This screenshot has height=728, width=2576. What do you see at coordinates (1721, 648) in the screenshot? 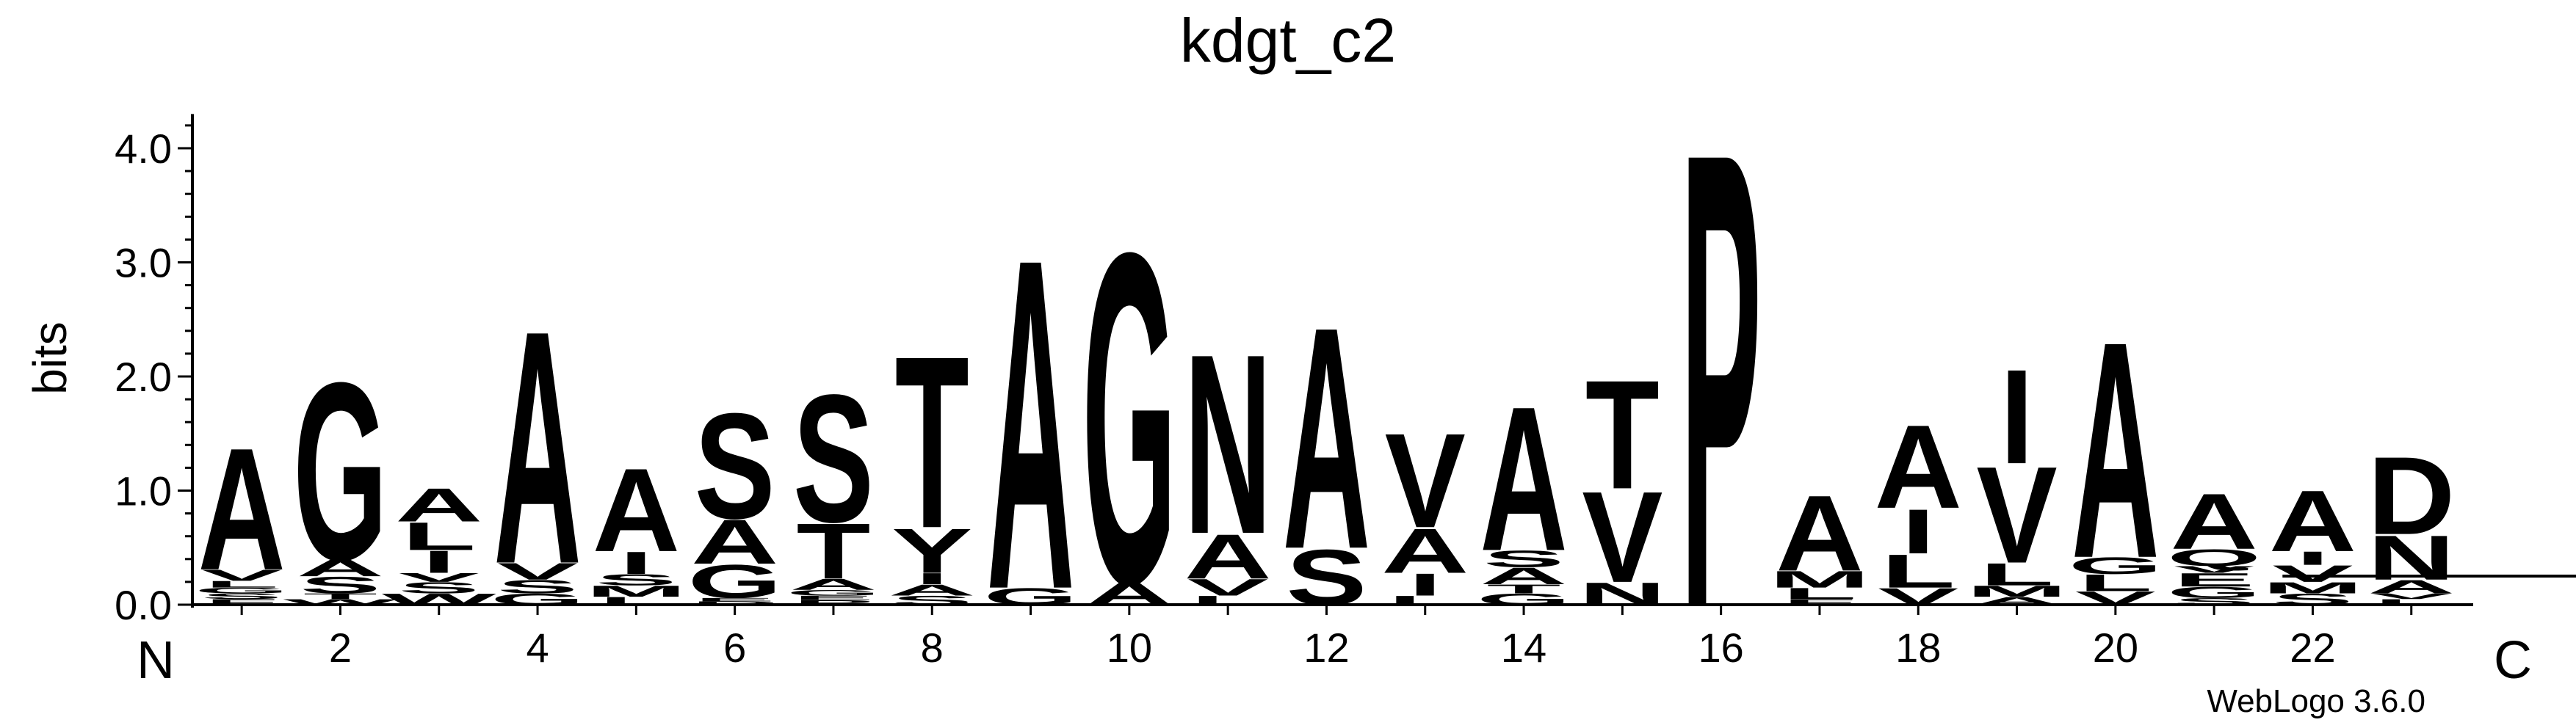
I see `x-tick-label: 16` at bounding box center [1721, 648].